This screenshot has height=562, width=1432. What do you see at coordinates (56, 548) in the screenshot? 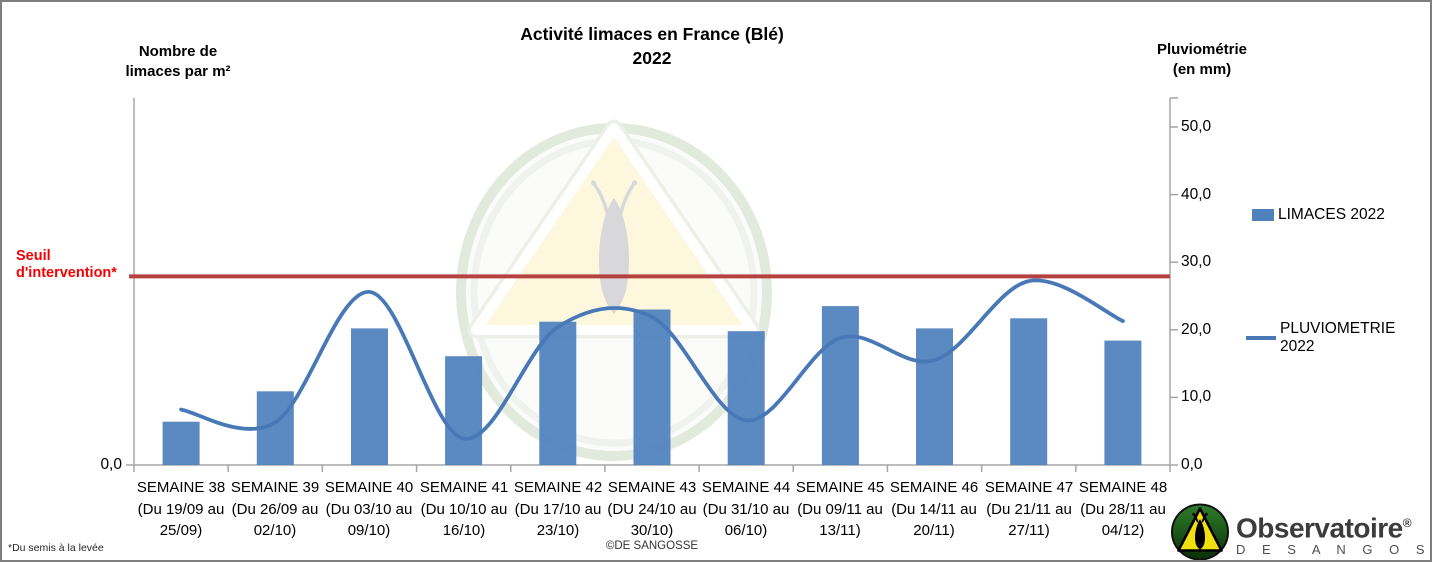
I see `footnote: *Du semis à la levée` at bounding box center [56, 548].